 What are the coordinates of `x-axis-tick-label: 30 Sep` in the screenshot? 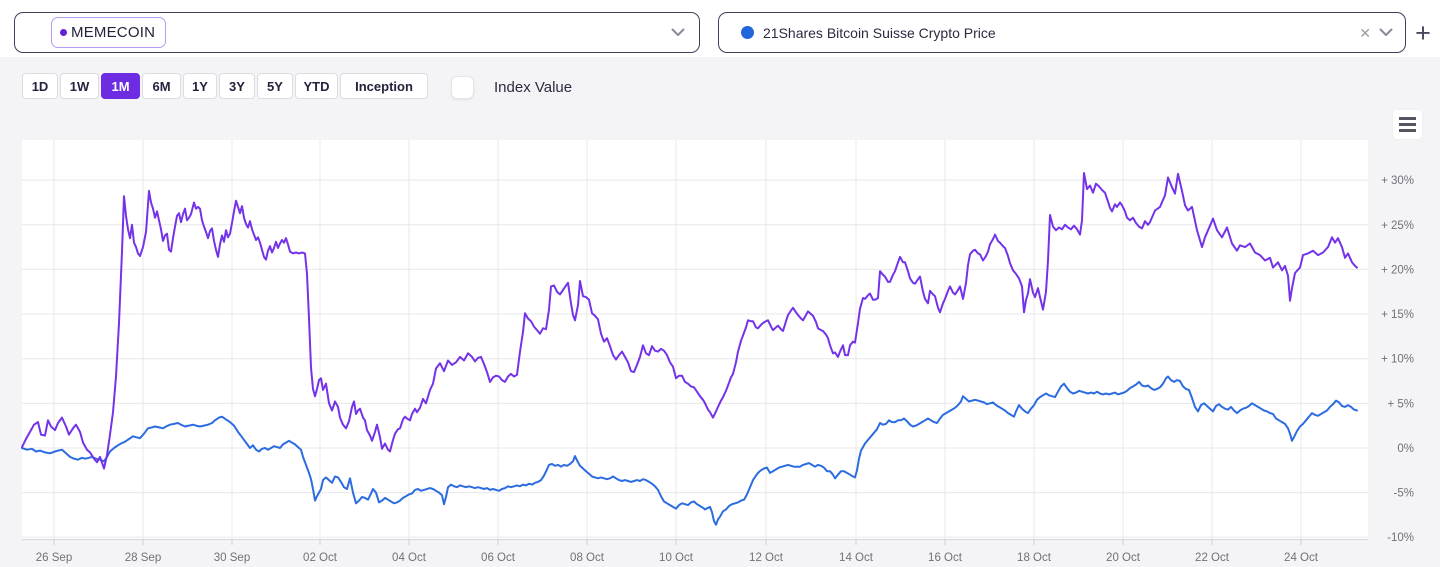 It's located at (232, 558).